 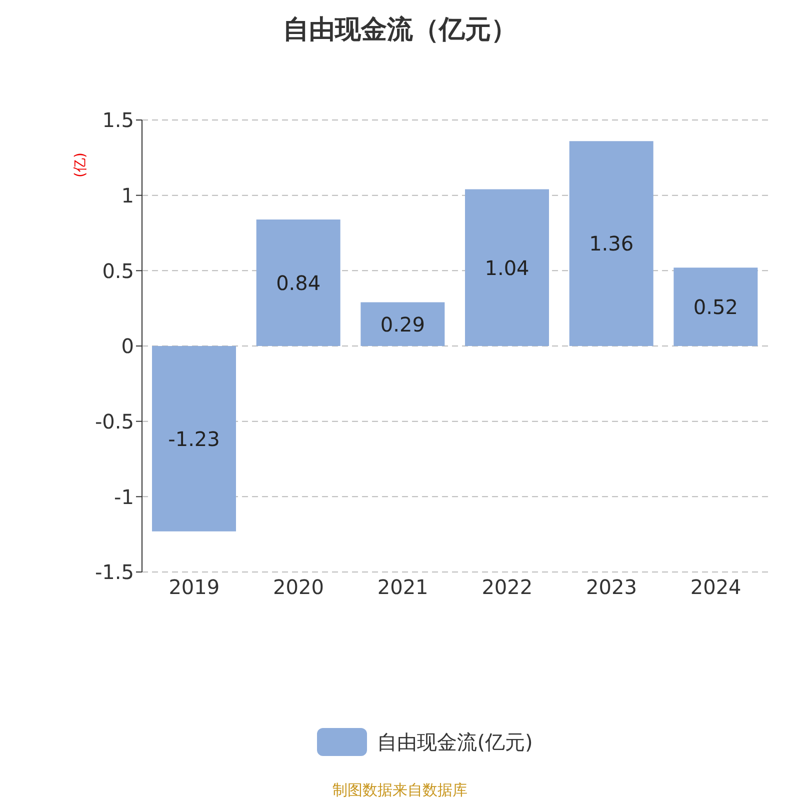 I want to click on x-tick-label: 2021, so click(x=402, y=587).